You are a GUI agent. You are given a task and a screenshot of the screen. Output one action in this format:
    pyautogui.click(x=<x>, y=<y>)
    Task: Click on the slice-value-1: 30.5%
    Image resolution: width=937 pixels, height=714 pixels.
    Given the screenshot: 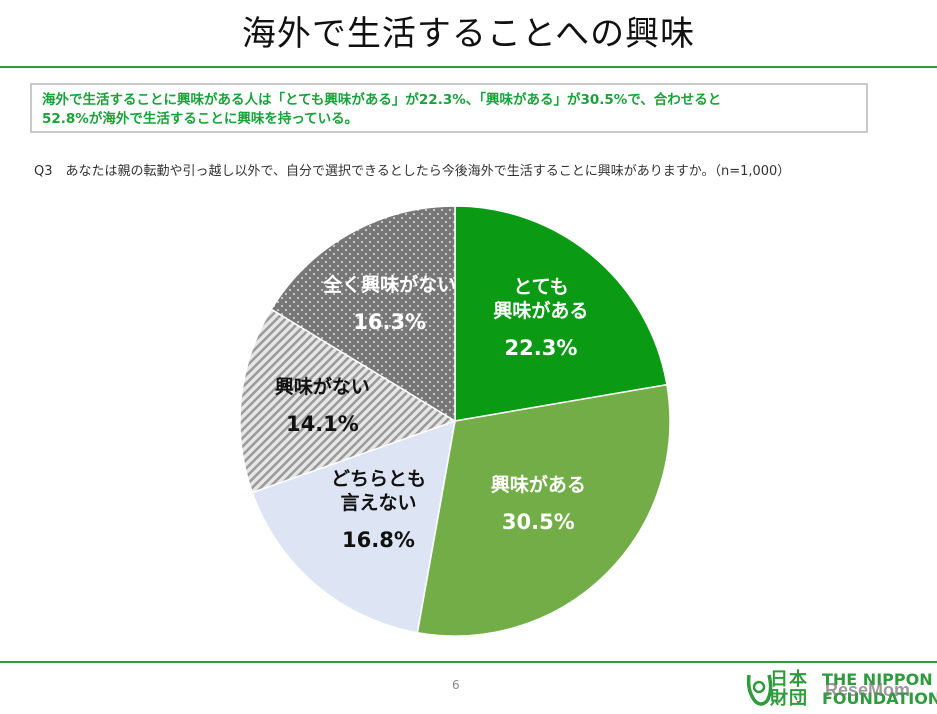 What is the action you would take?
    pyautogui.click(x=538, y=522)
    